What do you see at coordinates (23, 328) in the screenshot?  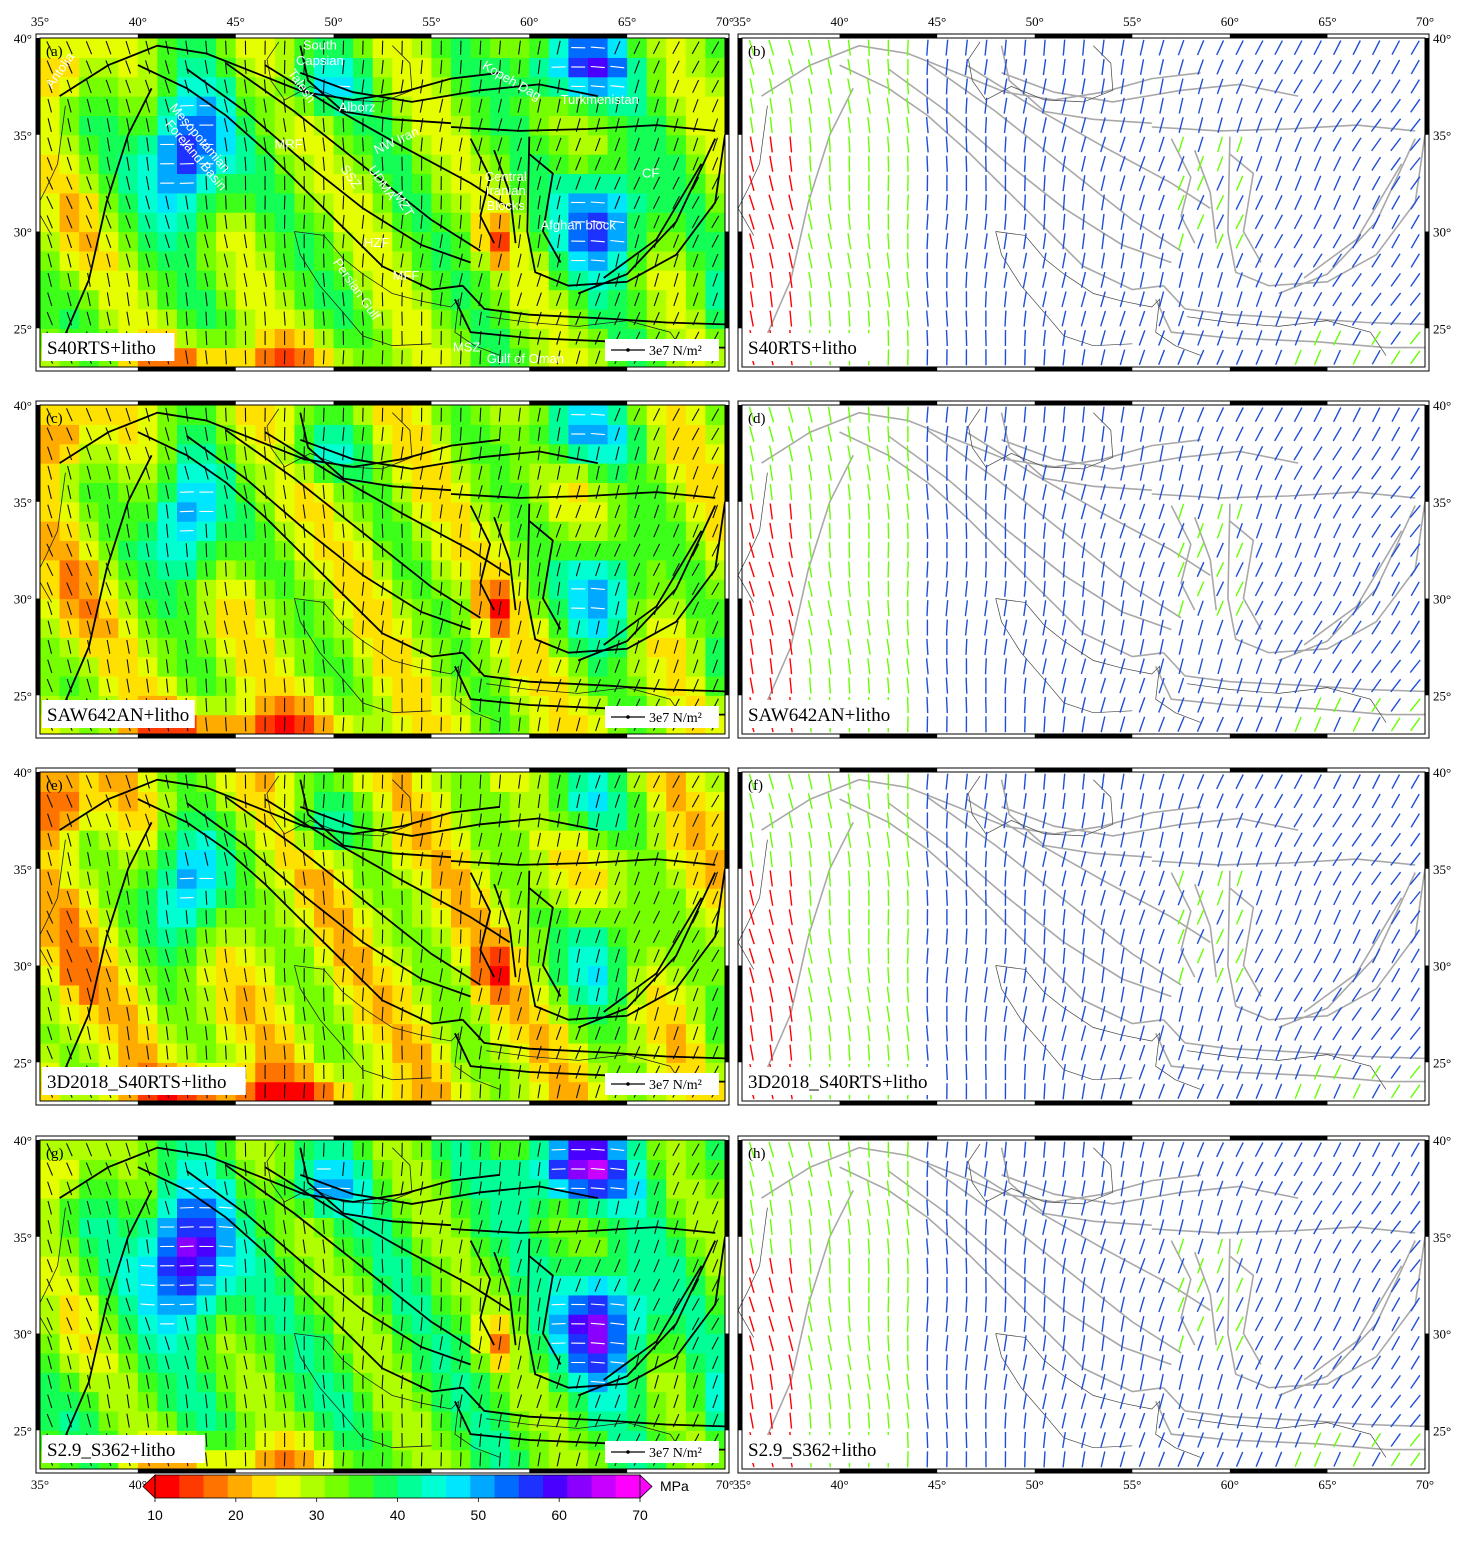 I see `lat-tick-label: 25°` at bounding box center [23, 328].